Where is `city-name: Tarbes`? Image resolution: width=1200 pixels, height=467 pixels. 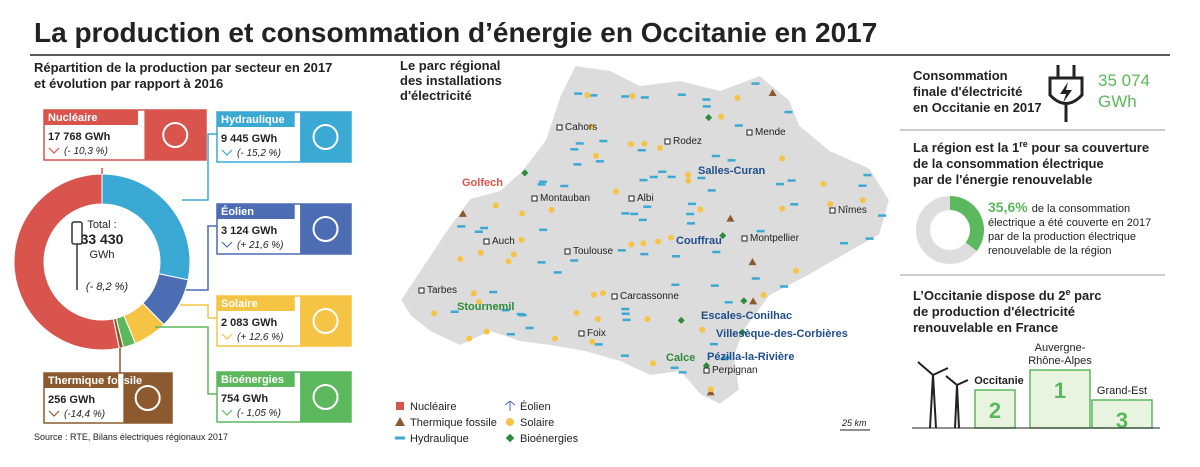
city-name: Tarbes is located at coordinates (442, 290).